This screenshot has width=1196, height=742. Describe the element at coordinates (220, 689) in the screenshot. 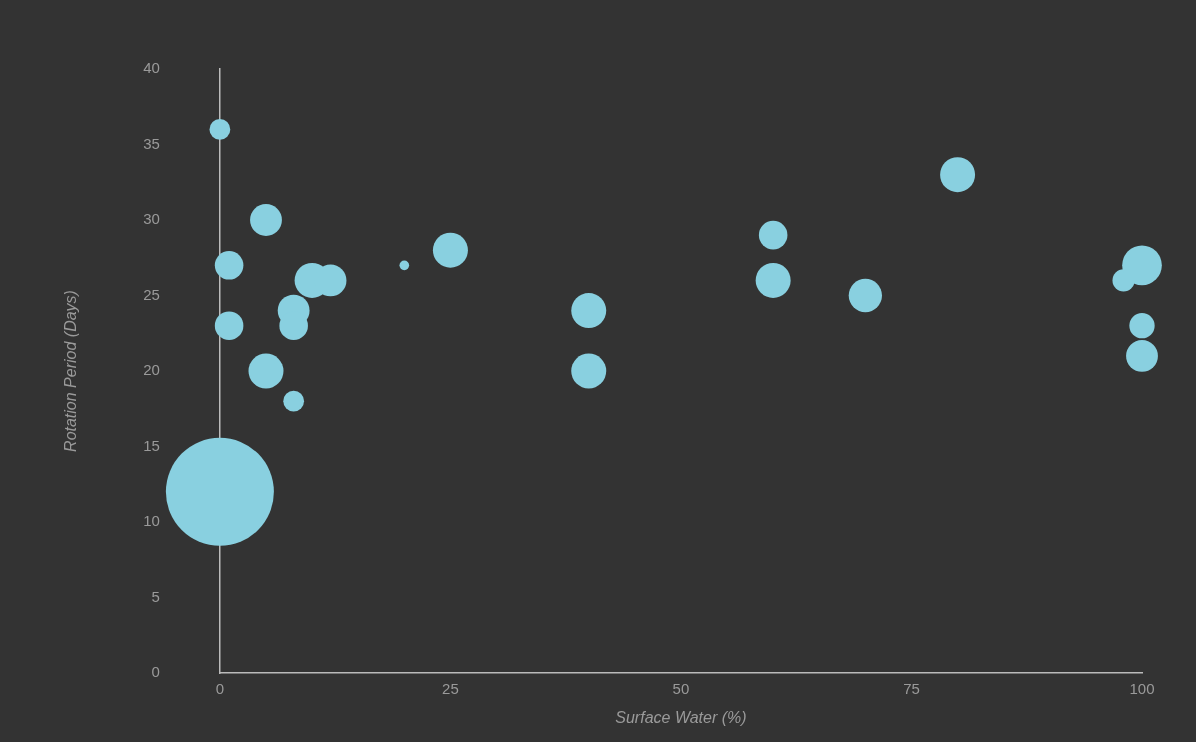

I see `x-tick-label: 0` at that location.